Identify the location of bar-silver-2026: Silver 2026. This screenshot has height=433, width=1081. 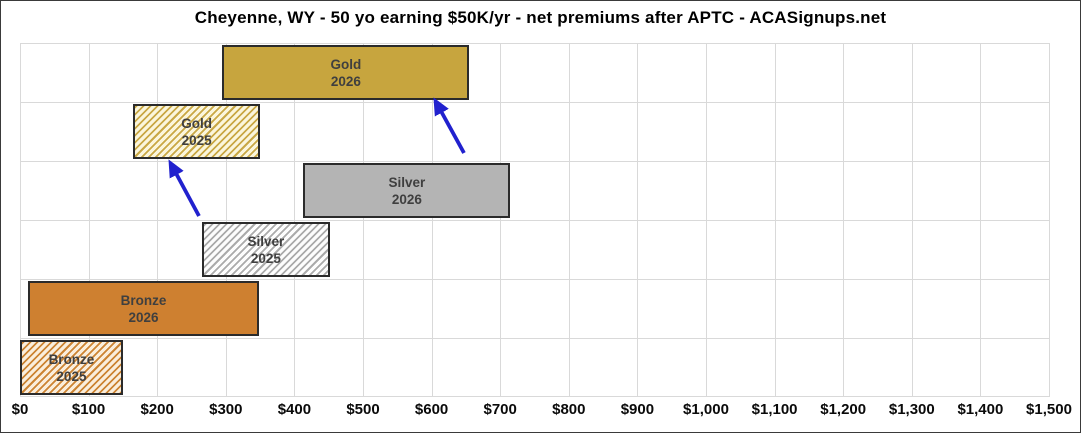
(407, 190).